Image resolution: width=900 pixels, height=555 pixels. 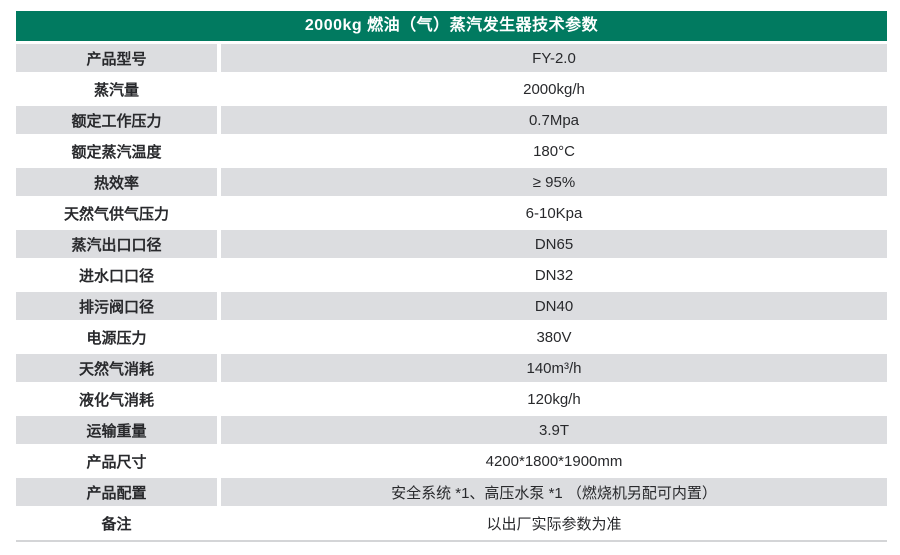 What do you see at coordinates (116, 182) in the screenshot?
I see `param-label: 热效率` at bounding box center [116, 182].